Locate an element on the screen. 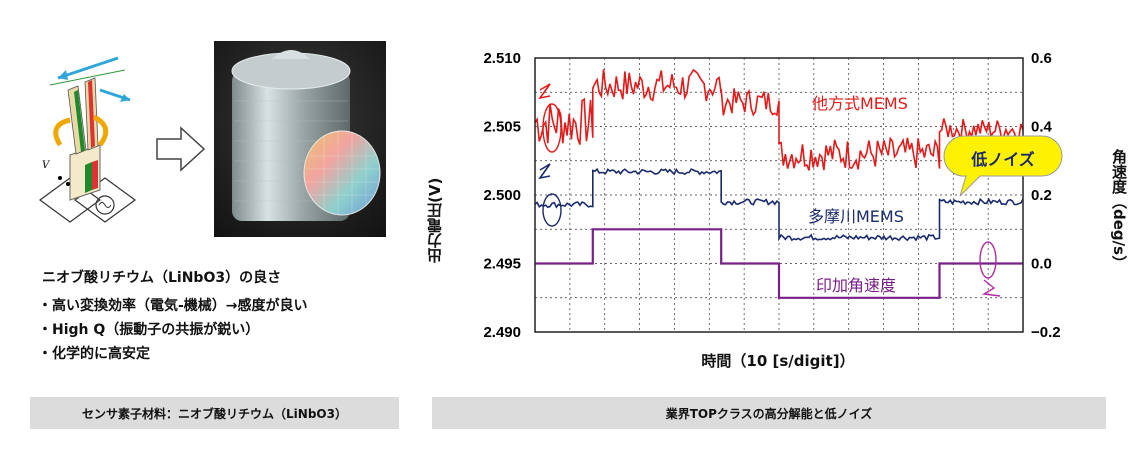 The height and width of the screenshot is (456, 1140). y2-tick-label: 0.0 is located at coordinates (1041, 264).